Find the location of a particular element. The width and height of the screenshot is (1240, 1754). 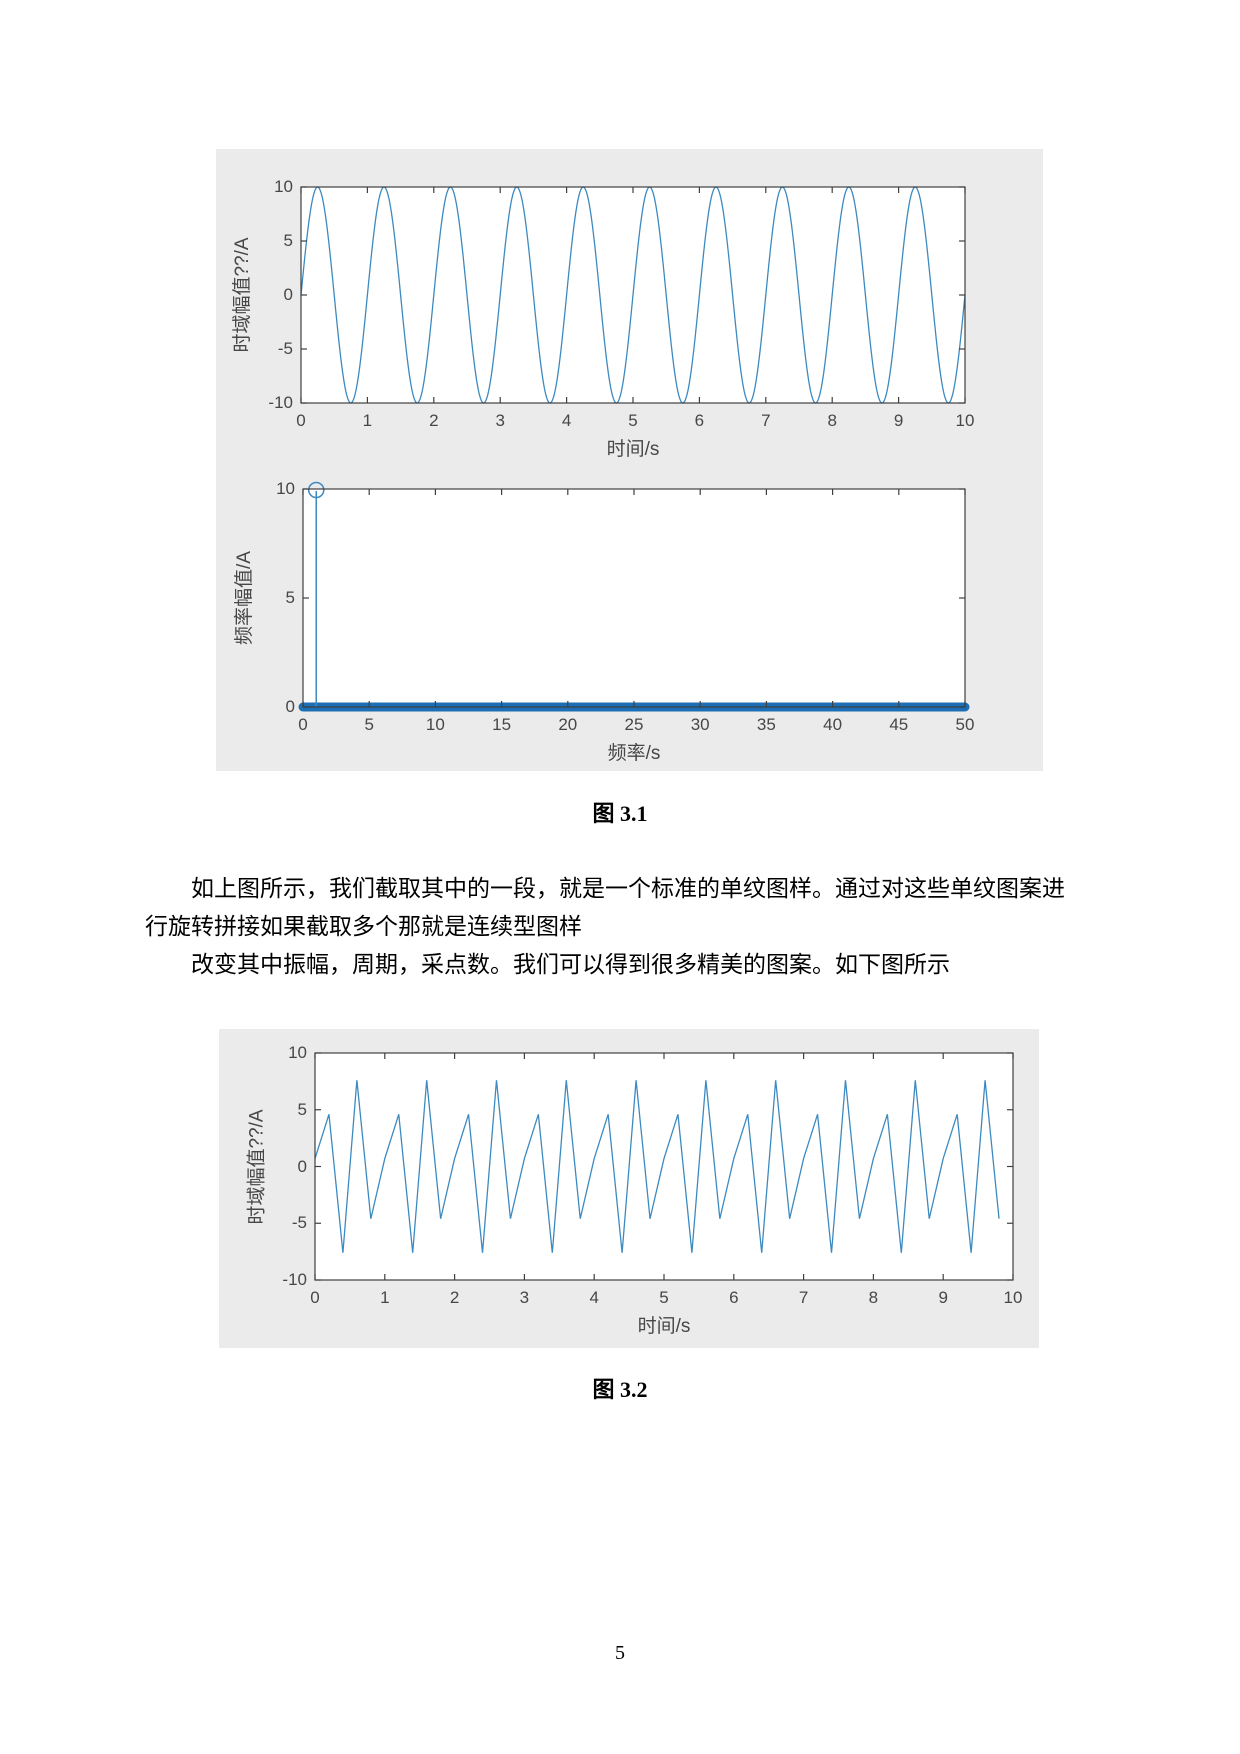

paragraph-line-1: 如上图所示，我们截取其中的一段，就是一个标准的单纹图样。通过对这些单纹图案进 is located at coordinates (628, 888).